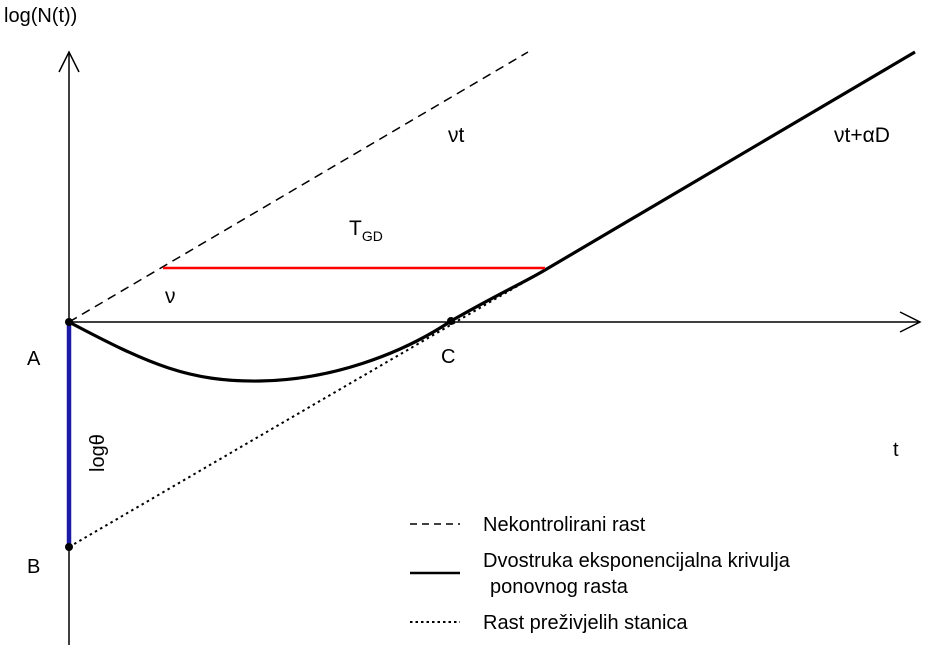 This screenshot has height=657, width=925. Describe the element at coordinates (34, 359) in the screenshot. I see `point-a-label: A` at that location.